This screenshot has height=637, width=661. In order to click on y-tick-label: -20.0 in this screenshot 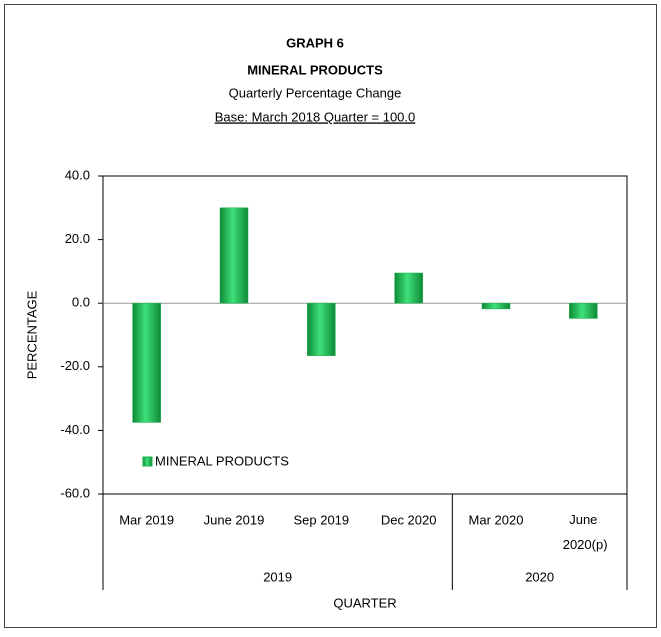, I will do `click(75, 365)`.